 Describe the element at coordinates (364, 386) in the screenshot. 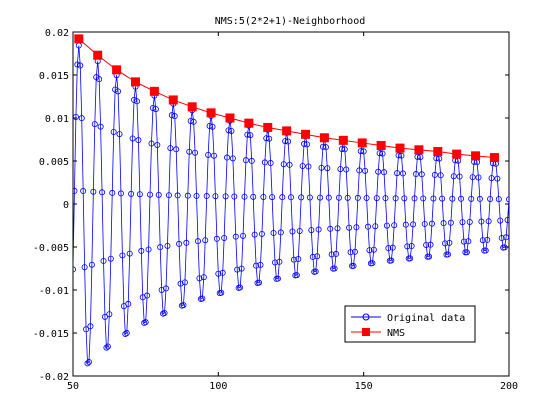

I see `x-tick-label: 150` at that location.